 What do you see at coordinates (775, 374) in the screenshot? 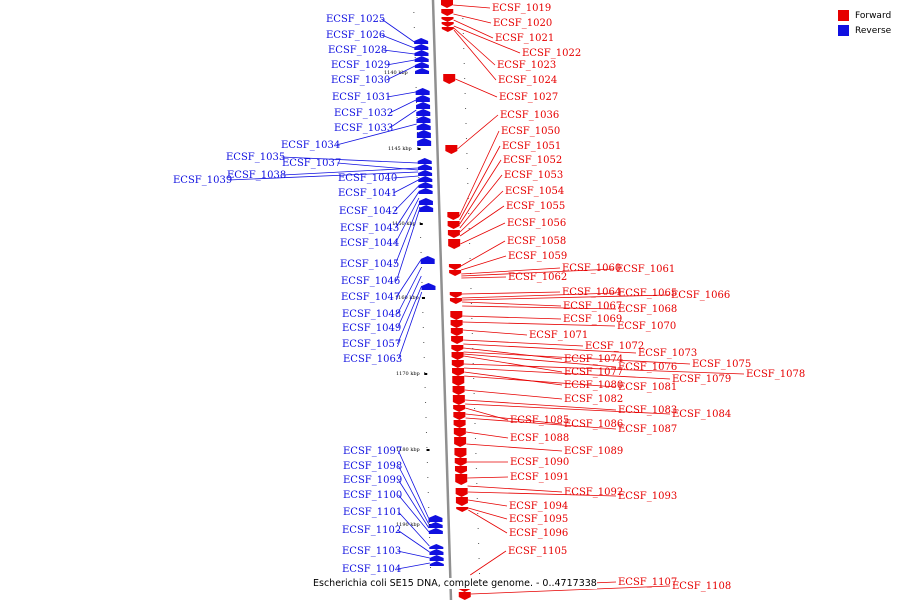
I see `forward-gene-label: ECSF_1078` at bounding box center [775, 374].